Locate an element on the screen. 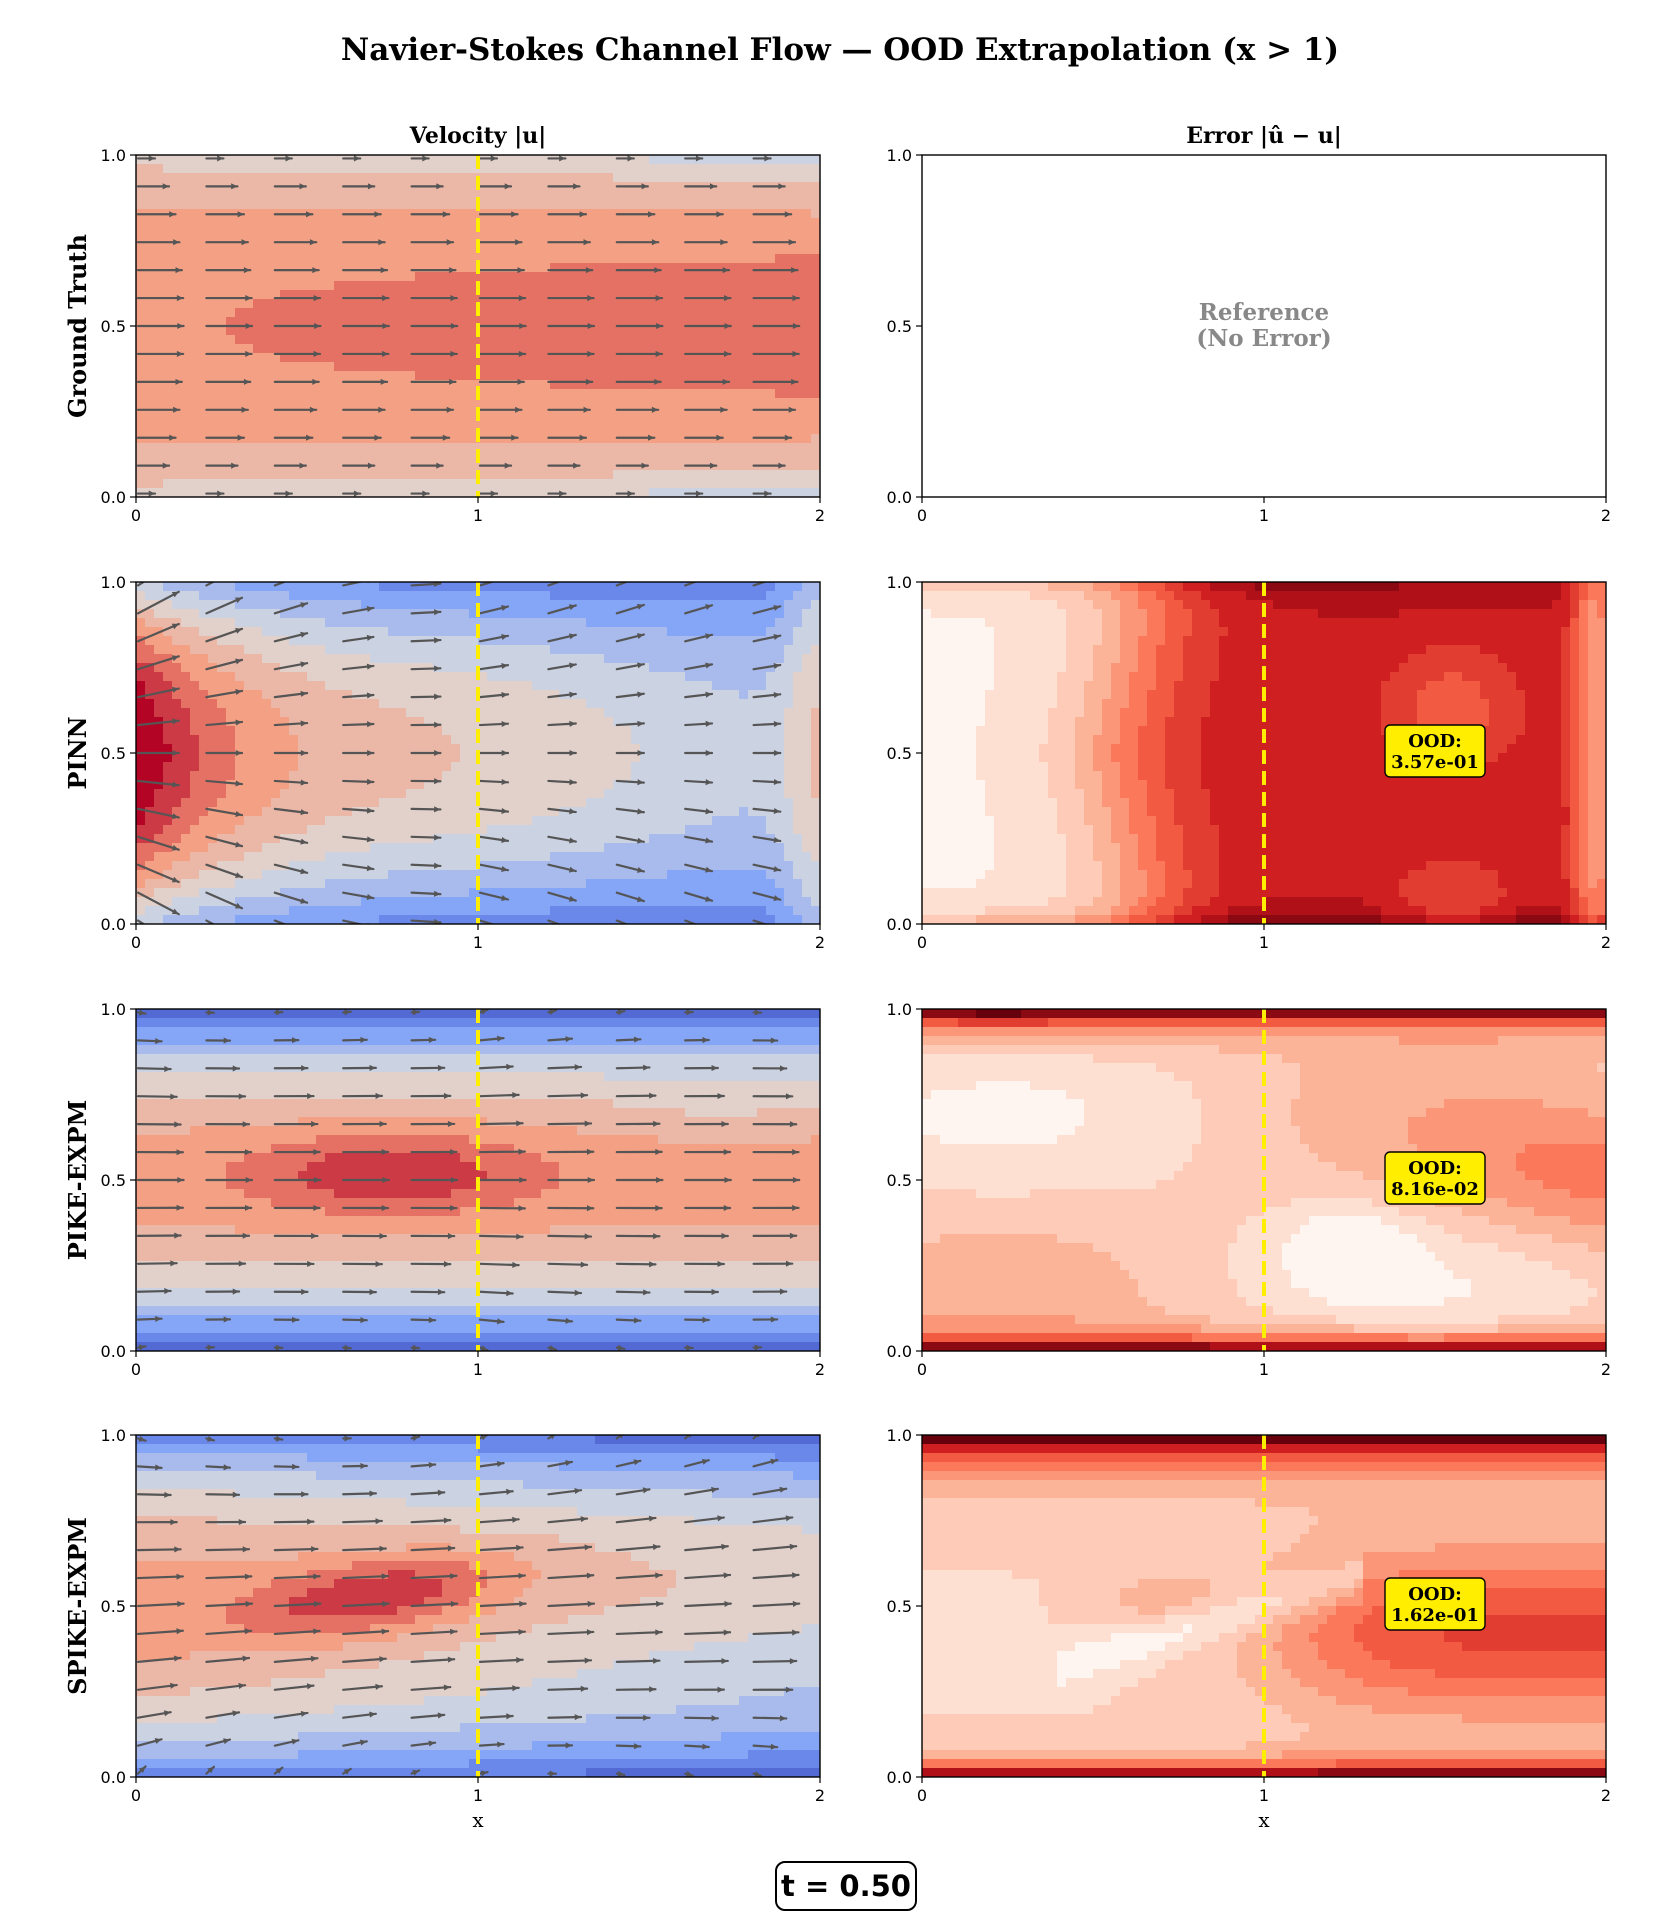  row-label: PINN is located at coordinates (77, 752).